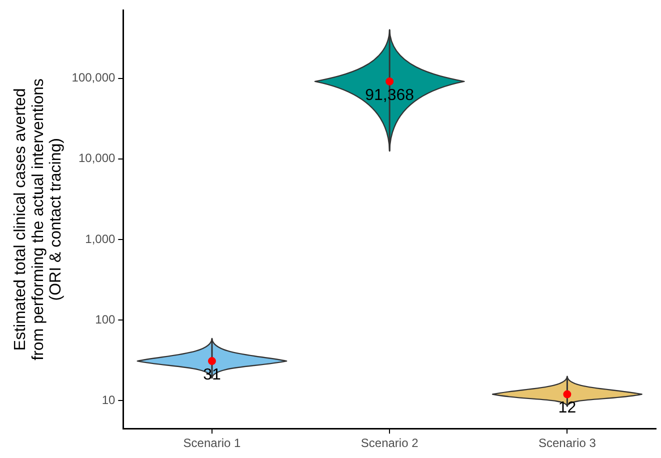 The height and width of the screenshot is (458, 661). What do you see at coordinates (97, 158) in the screenshot?
I see `y-tick-label: 10,000` at bounding box center [97, 158].